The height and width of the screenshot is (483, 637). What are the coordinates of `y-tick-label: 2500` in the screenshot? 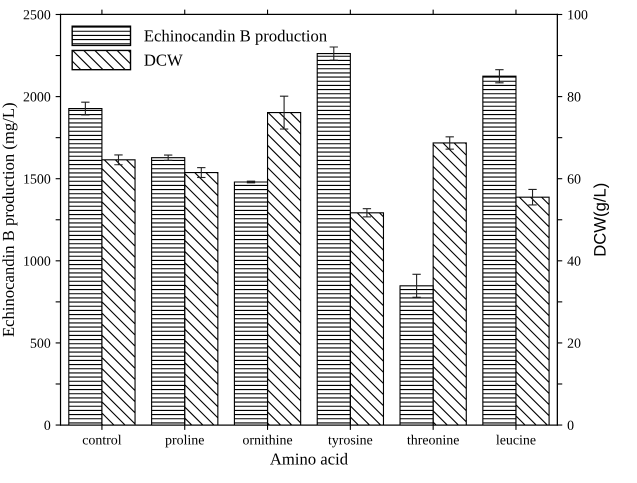 It's located at (37, 15).